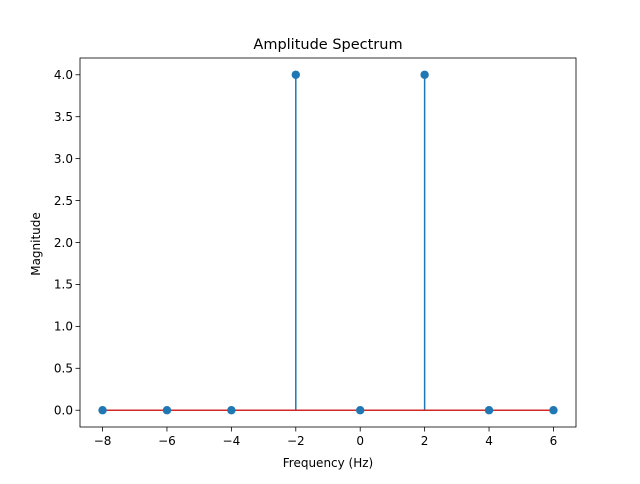  What do you see at coordinates (425, 441) in the screenshot?
I see `x-tick-label: 2` at bounding box center [425, 441].